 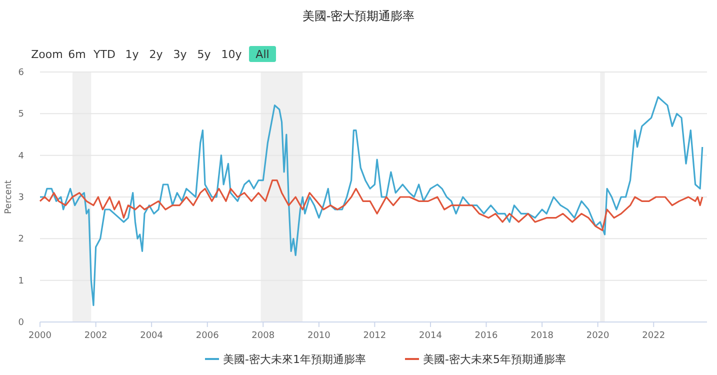 I want to click on text: Zoom, so click(x=47, y=54).